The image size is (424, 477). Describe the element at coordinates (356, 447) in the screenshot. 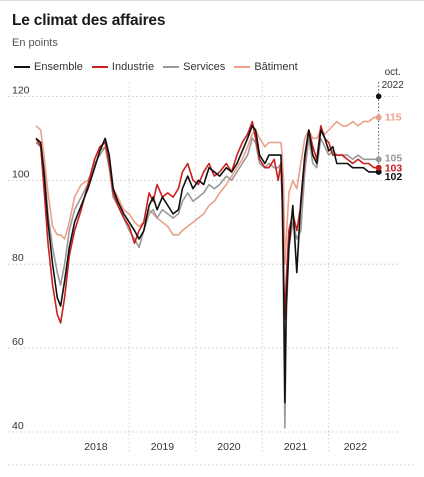

I see `x-tick-label-2022: 2022` at that location.